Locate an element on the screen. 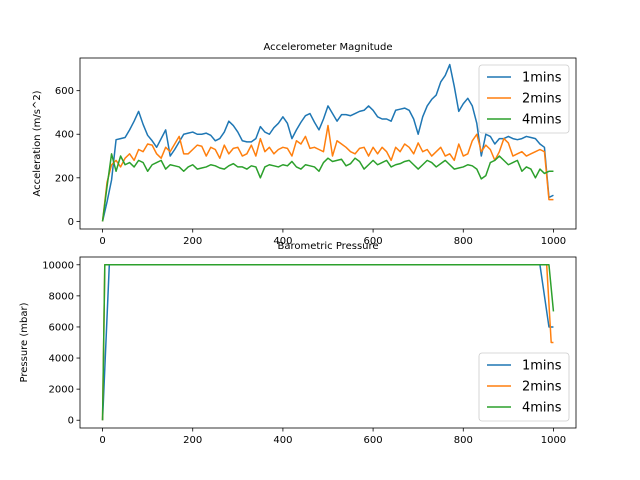 The height and width of the screenshot is (480, 640). y-tick-label: 8000 is located at coordinates (61, 296).